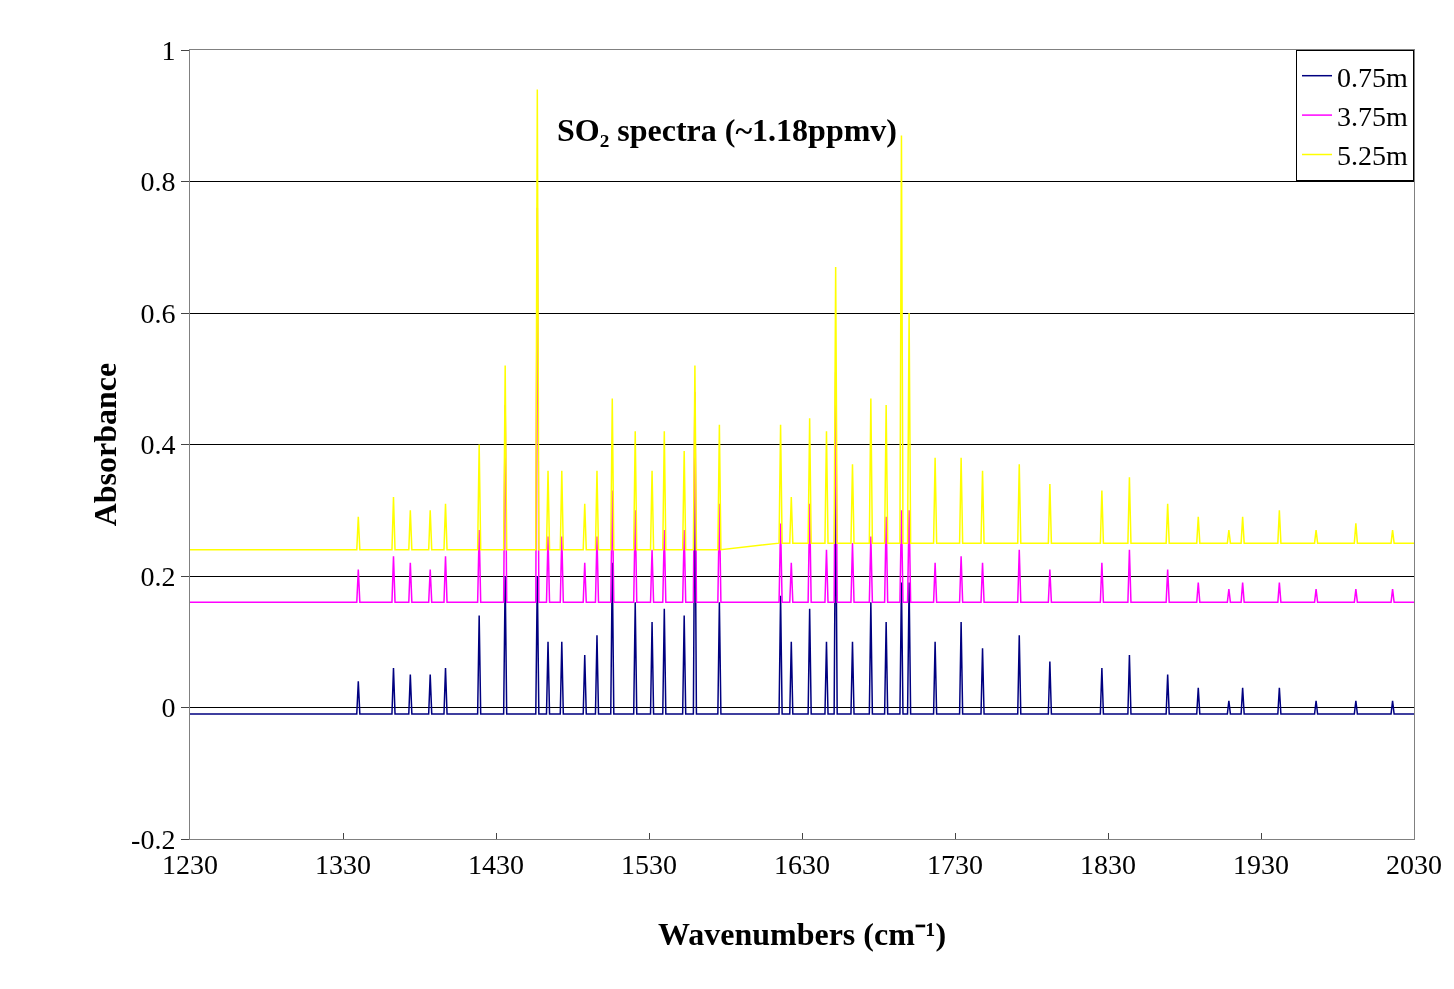 The image size is (1454, 989). I want to click on legend-label: 5.25m, so click(1372, 156).